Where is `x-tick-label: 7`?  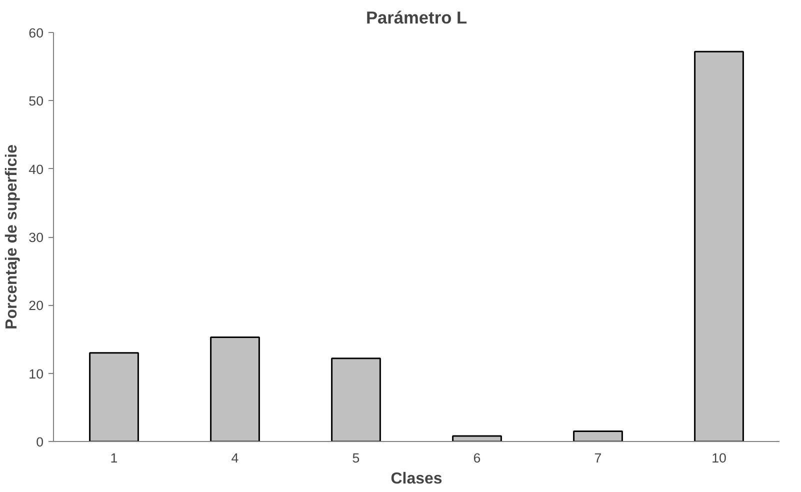
x-tick-label: 7 is located at coordinates (598, 458).